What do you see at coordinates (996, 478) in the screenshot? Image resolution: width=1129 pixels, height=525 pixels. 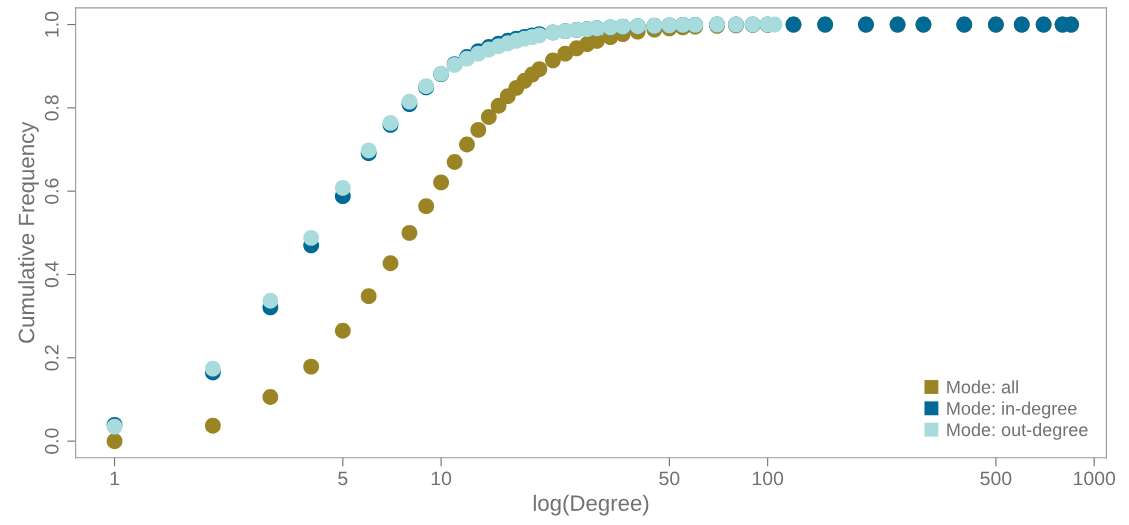 I see `x-tick-label: 500` at bounding box center [996, 478].